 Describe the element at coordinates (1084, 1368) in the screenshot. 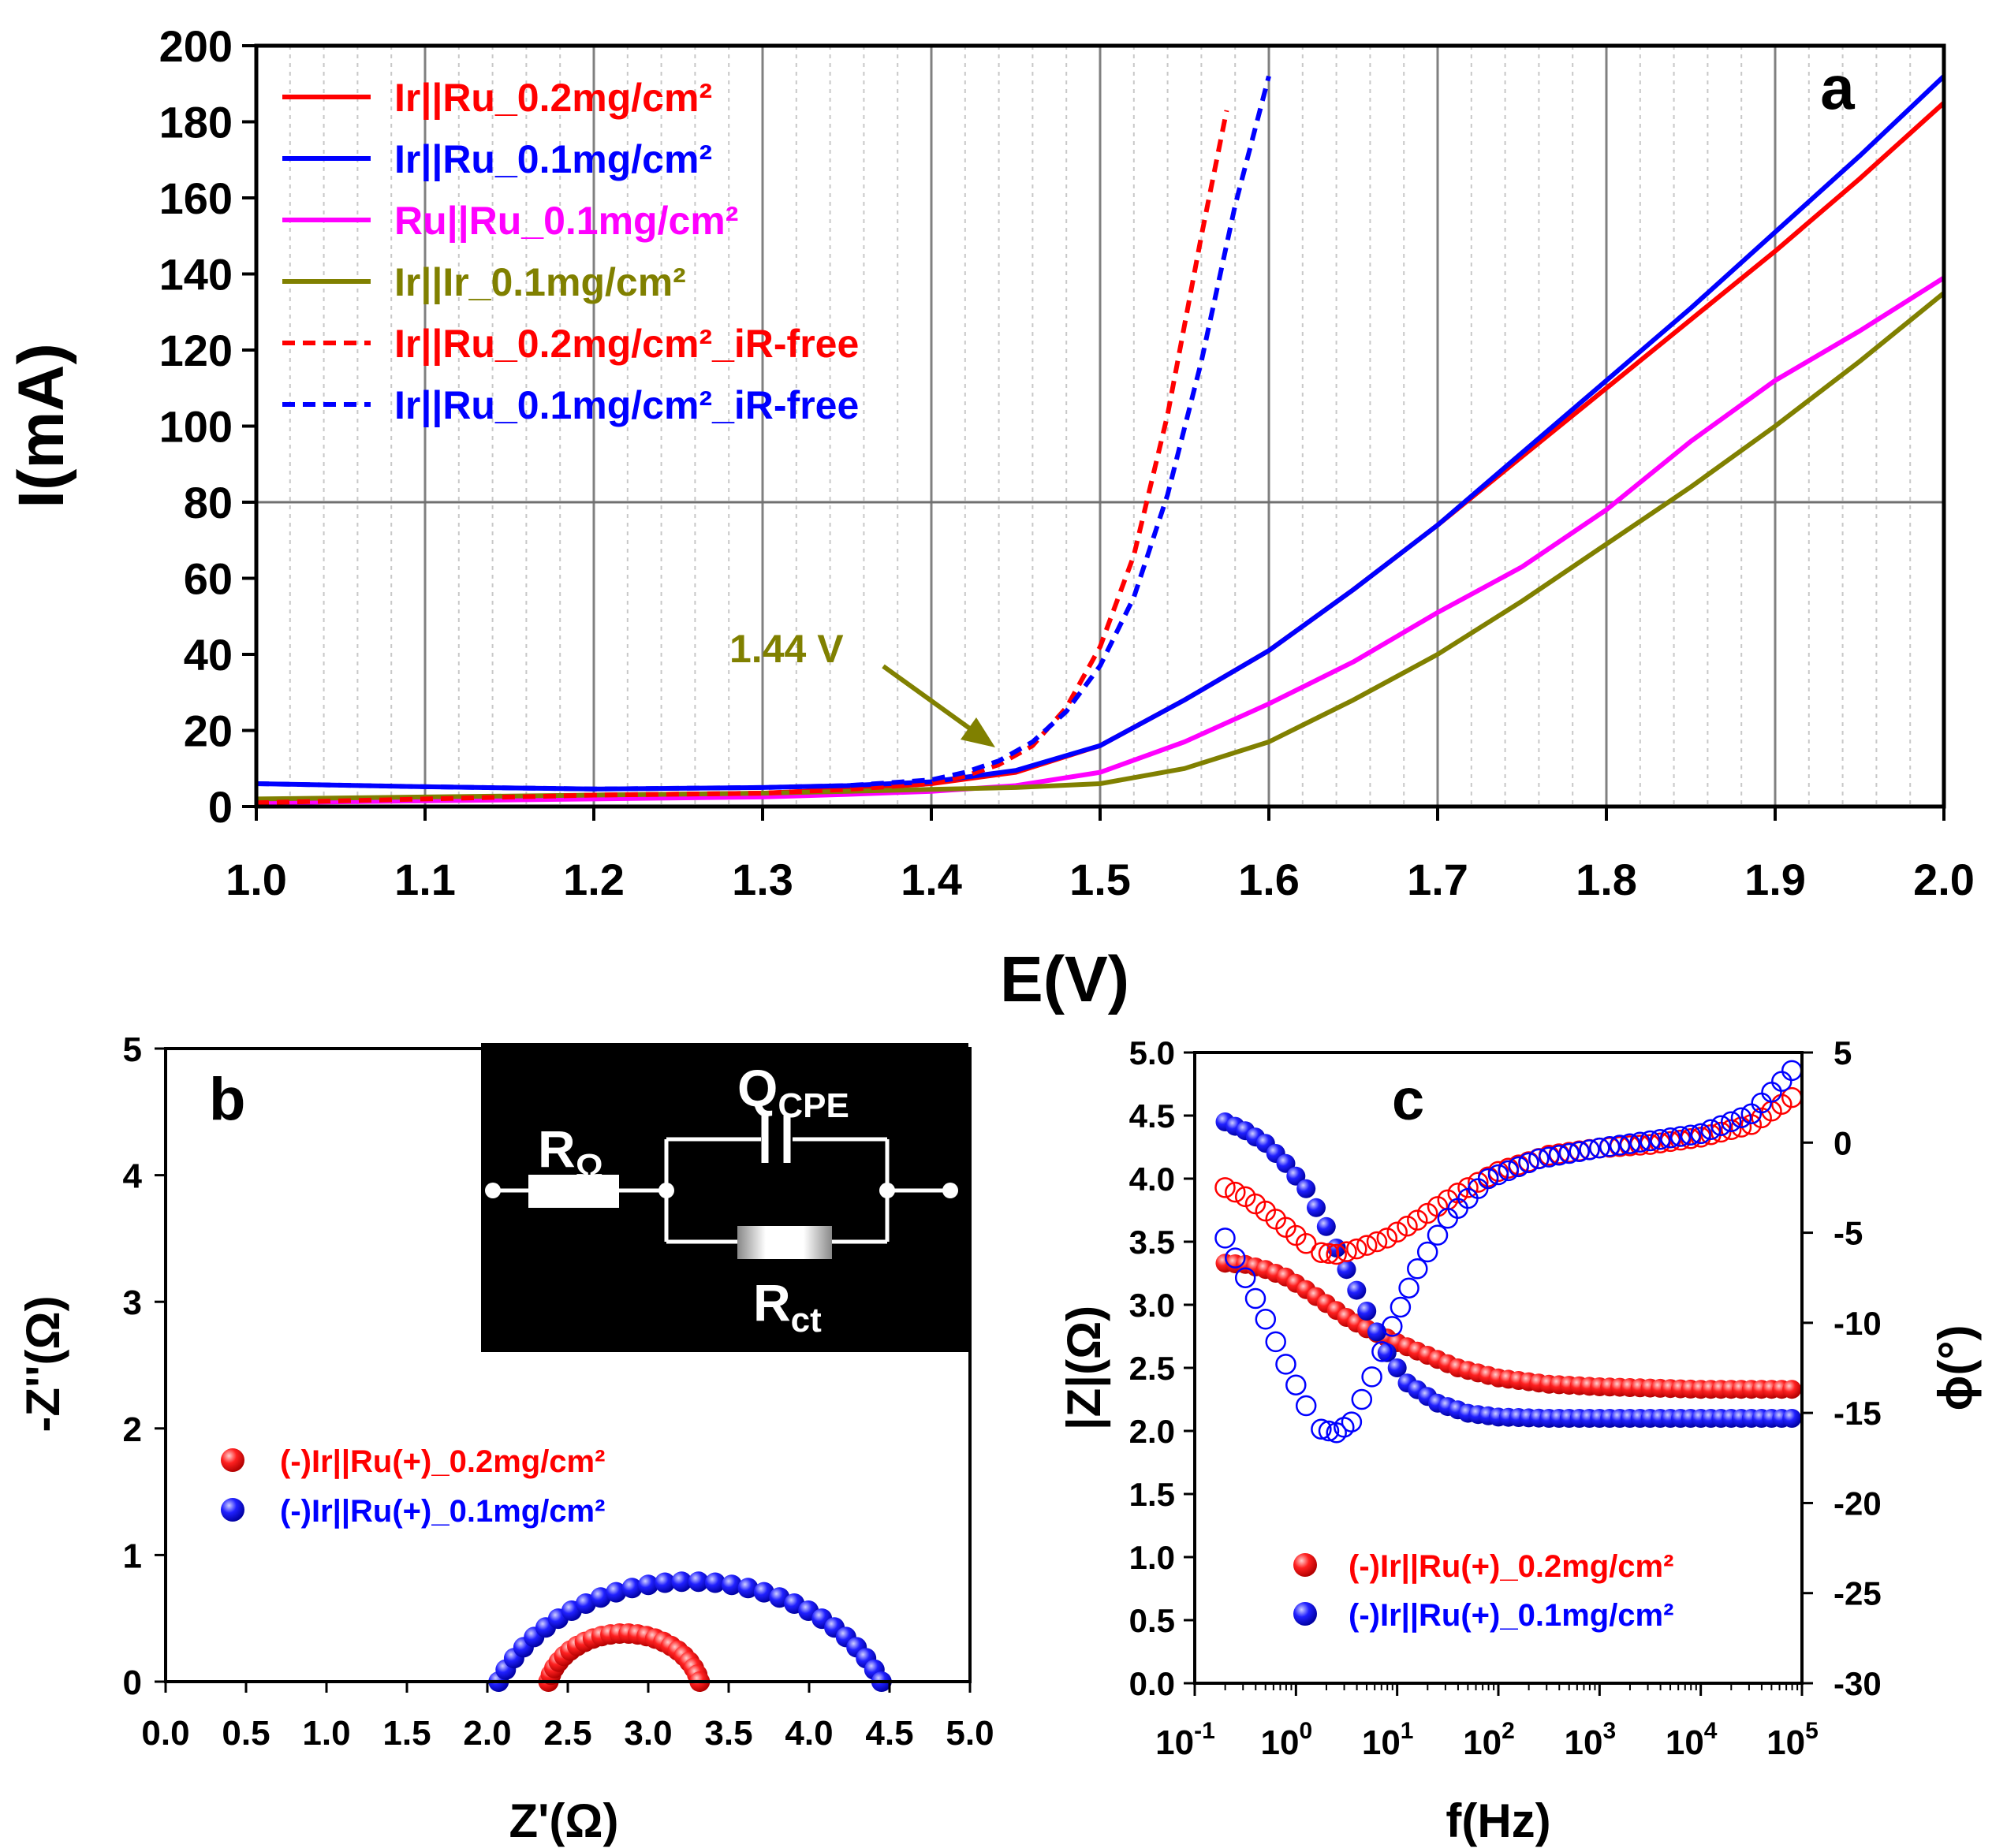

I see `panel-c-ylabel: |Z|(Ω)` at that location.